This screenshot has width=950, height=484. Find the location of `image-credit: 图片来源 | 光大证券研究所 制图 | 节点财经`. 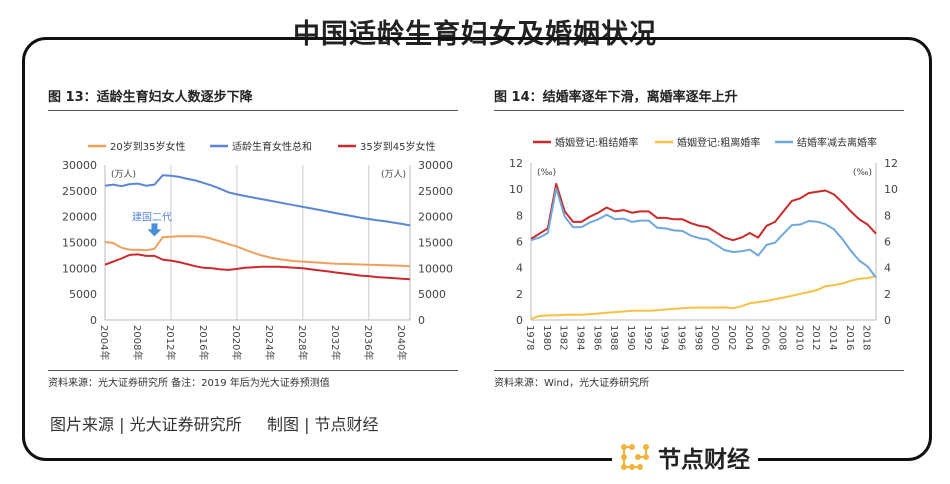

image-credit: 图片来源 | 光大证券研究所 制图 | 节点财经 is located at coordinates (214, 424).